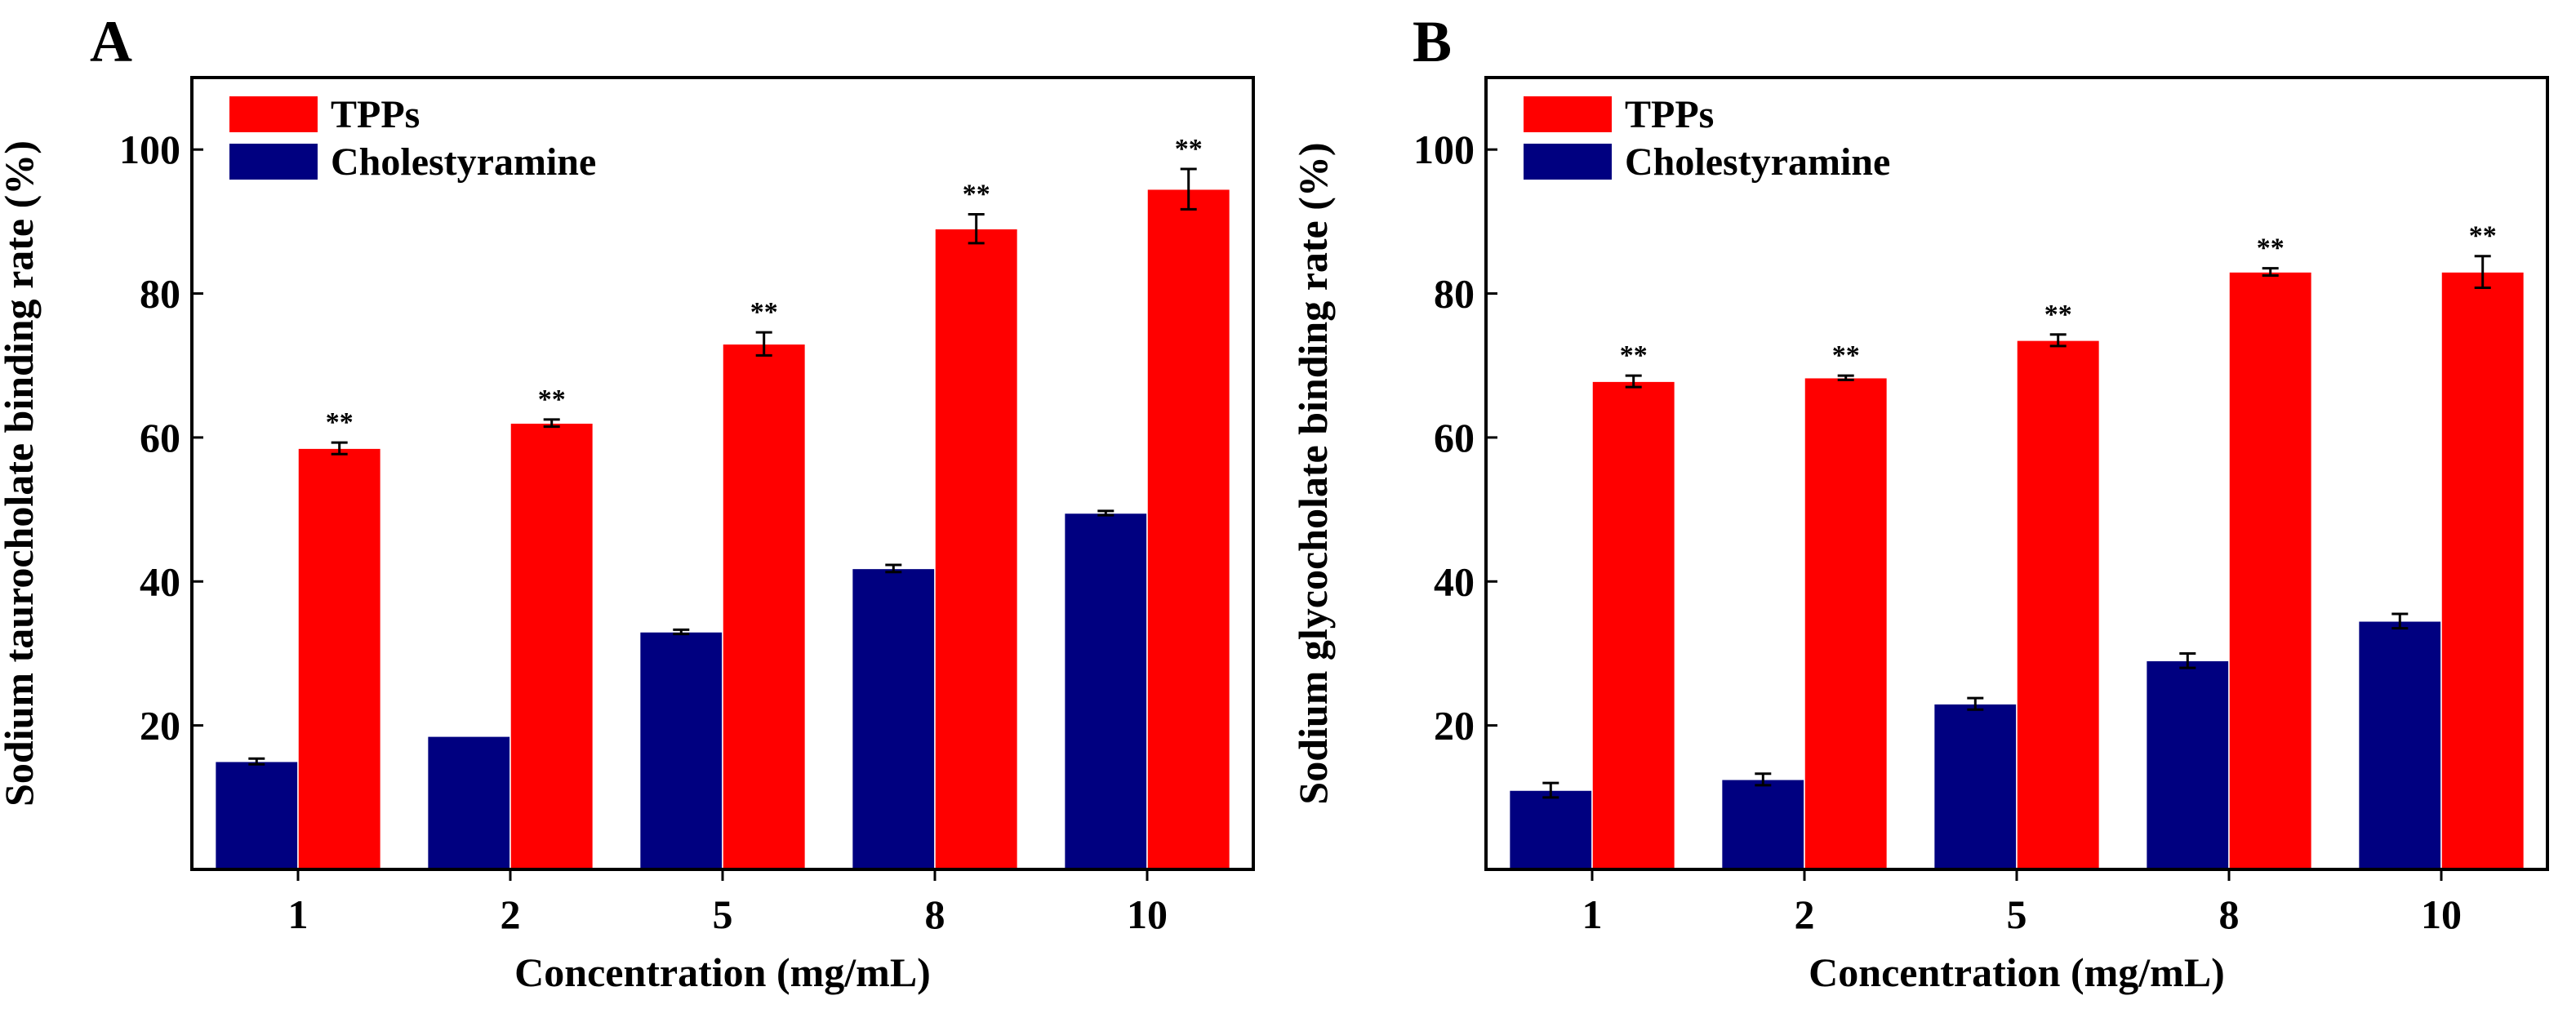 This screenshot has height=1009, width=2576. What do you see at coordinates (111, 41) in the screenshot?
I see `panel-letter: A` at bounding box center [111, 41].